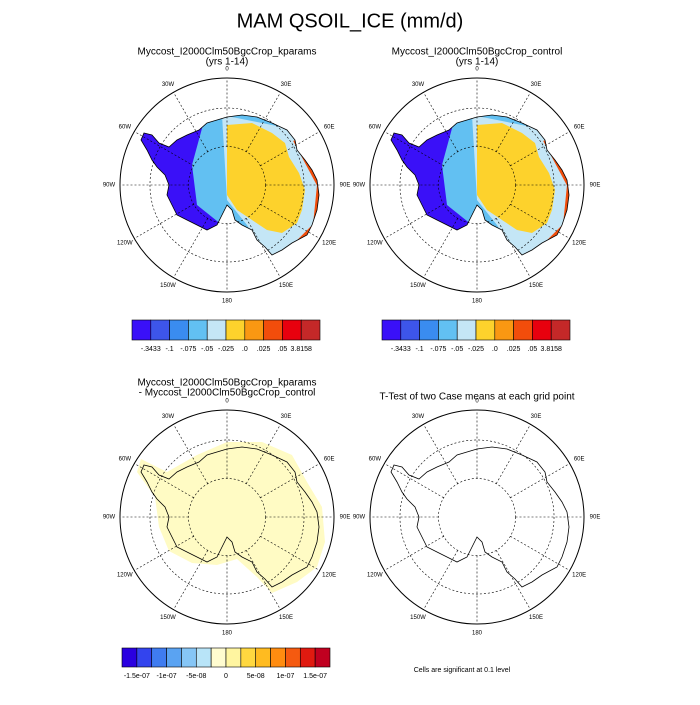  What do you see at coordinates (477, 62) in the screenshot?
I see `panel-title: (yrs 1-14)` at bounding box center [477, 62].